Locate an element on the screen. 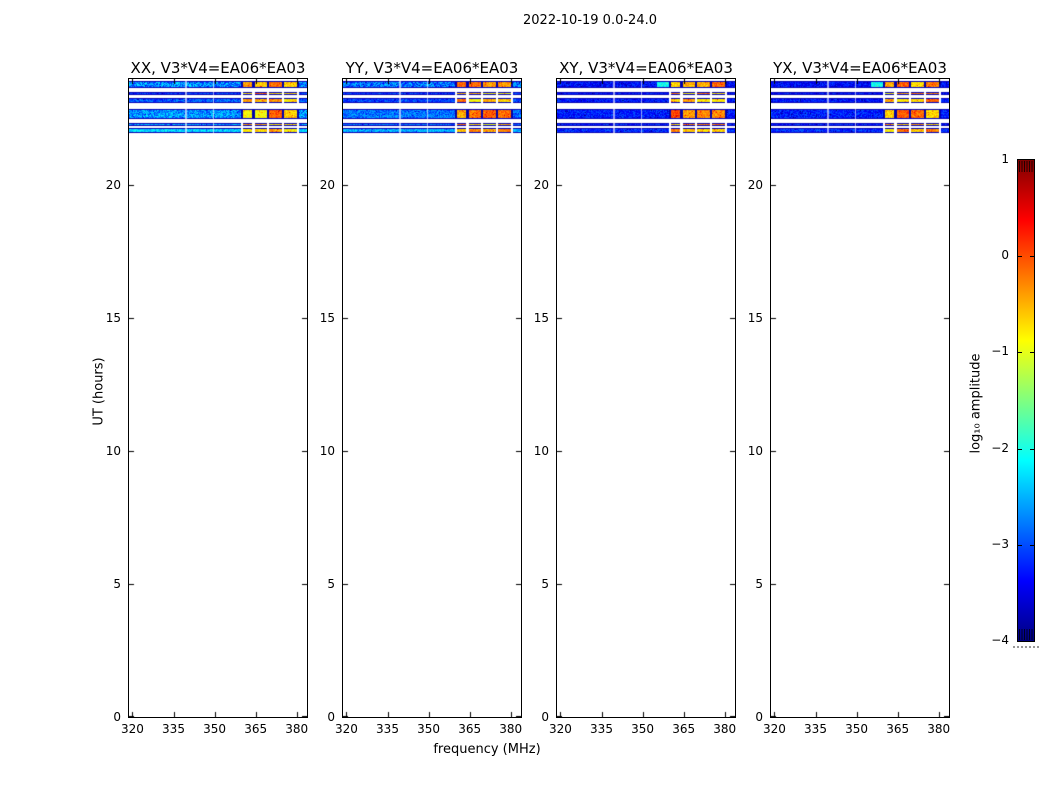  panel-title-yx: YX, V3*V4=EA06*EA03 is located at coordinates (860, 68).